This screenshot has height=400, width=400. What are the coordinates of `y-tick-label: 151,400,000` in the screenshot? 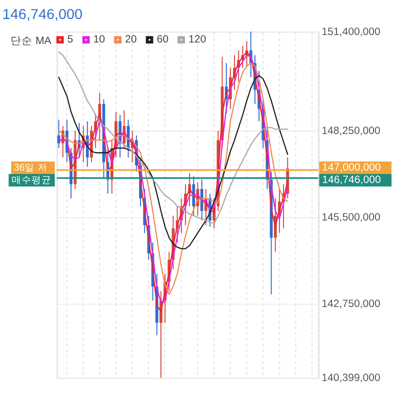 It's located at (351, 32).